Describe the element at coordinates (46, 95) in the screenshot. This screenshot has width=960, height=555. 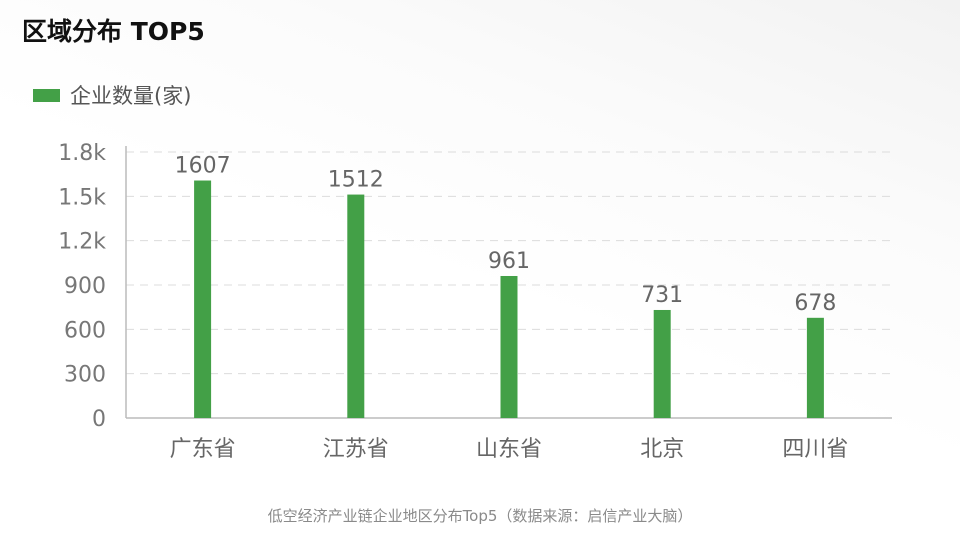
I see `legend-swatch` at that location.